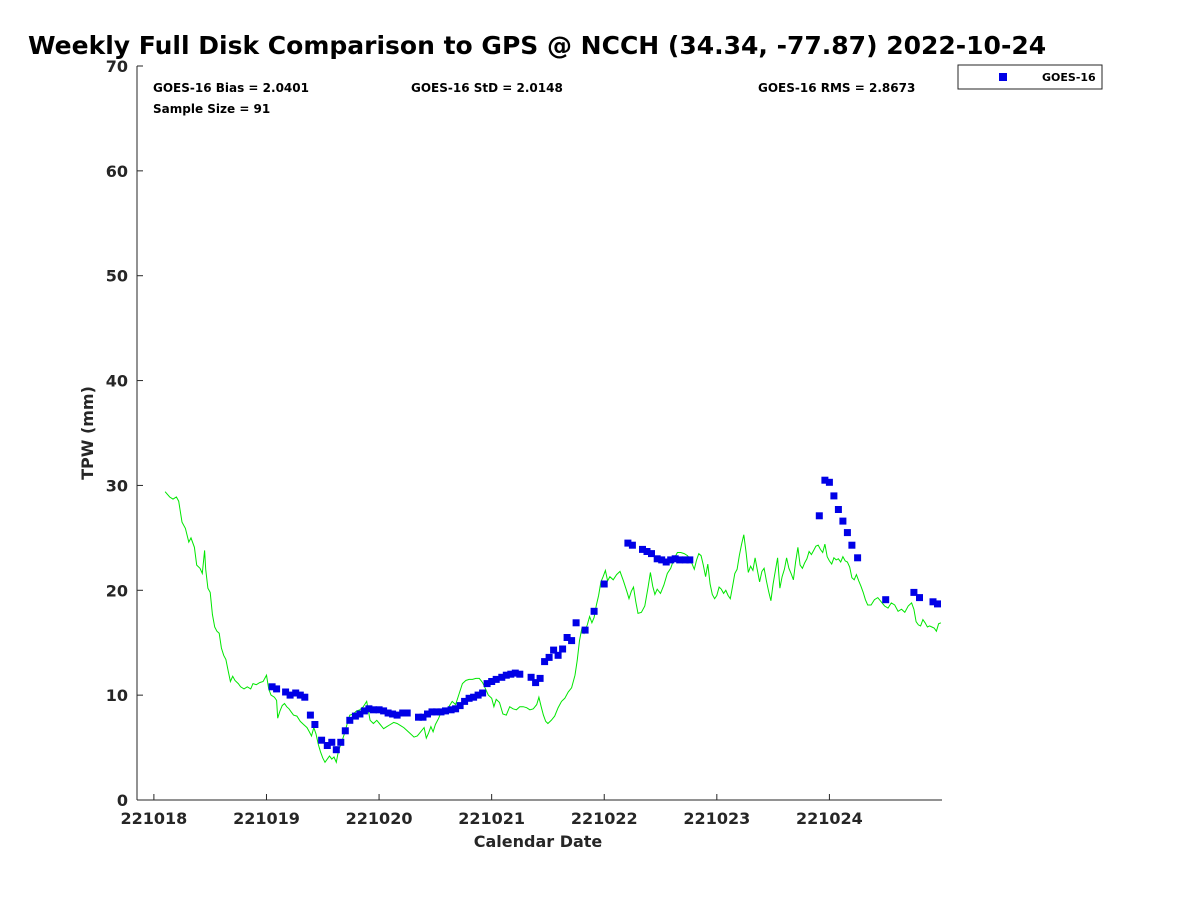 This screenshot has width=1200, height=900. I want to click on x-tick-label: 221019, so click(266, 818).